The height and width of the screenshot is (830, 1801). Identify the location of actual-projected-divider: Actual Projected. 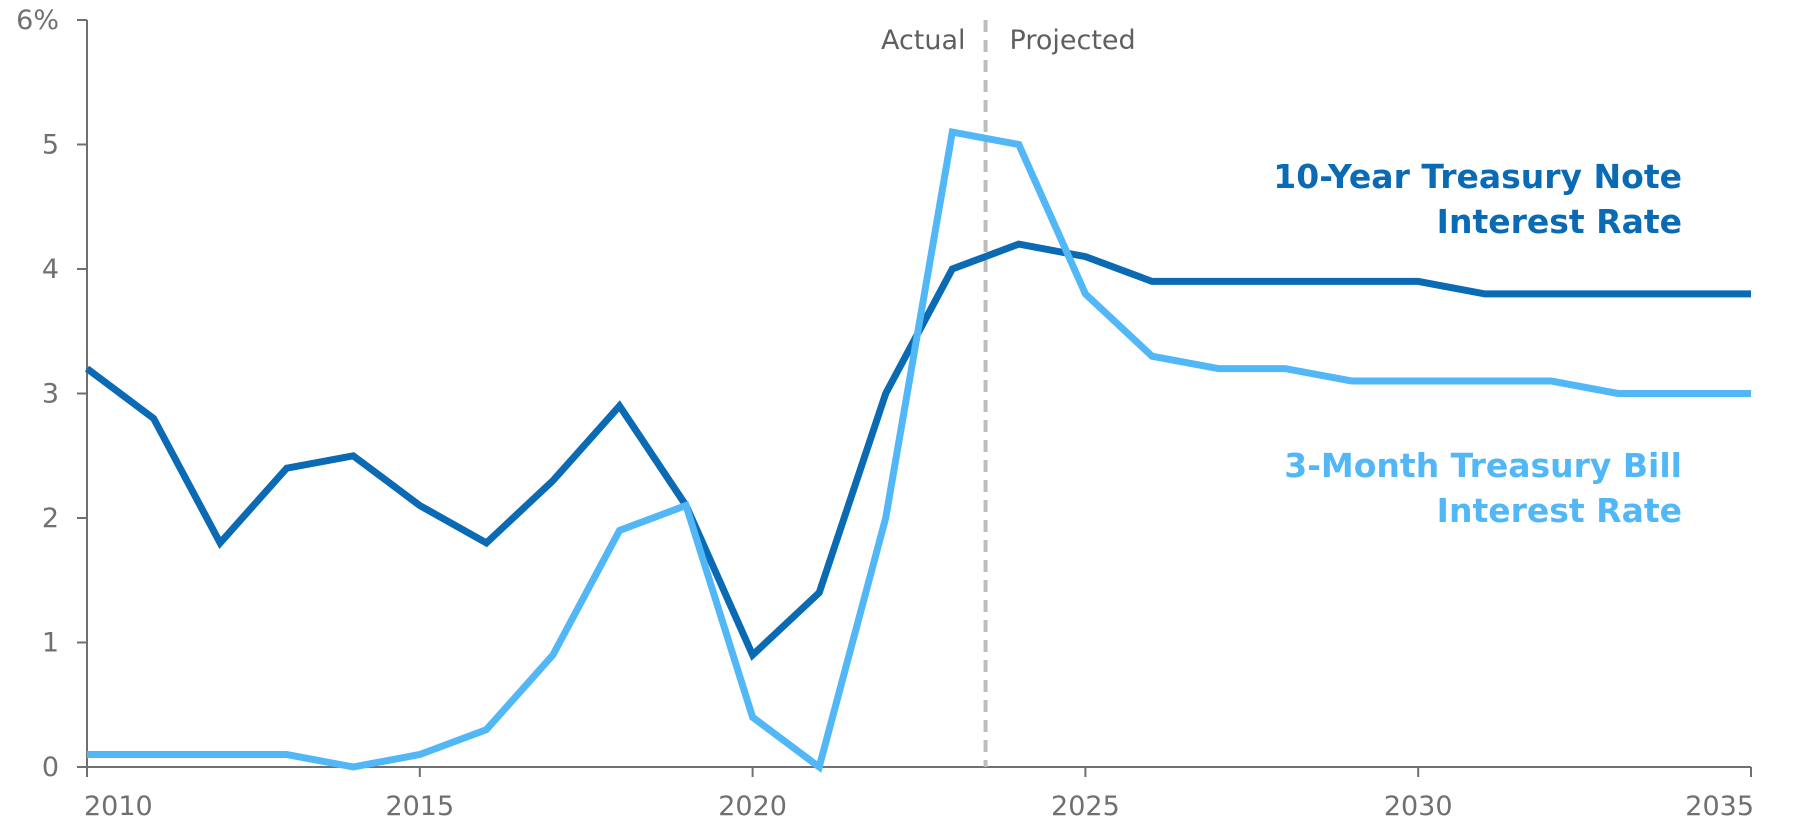
(1008, 393).